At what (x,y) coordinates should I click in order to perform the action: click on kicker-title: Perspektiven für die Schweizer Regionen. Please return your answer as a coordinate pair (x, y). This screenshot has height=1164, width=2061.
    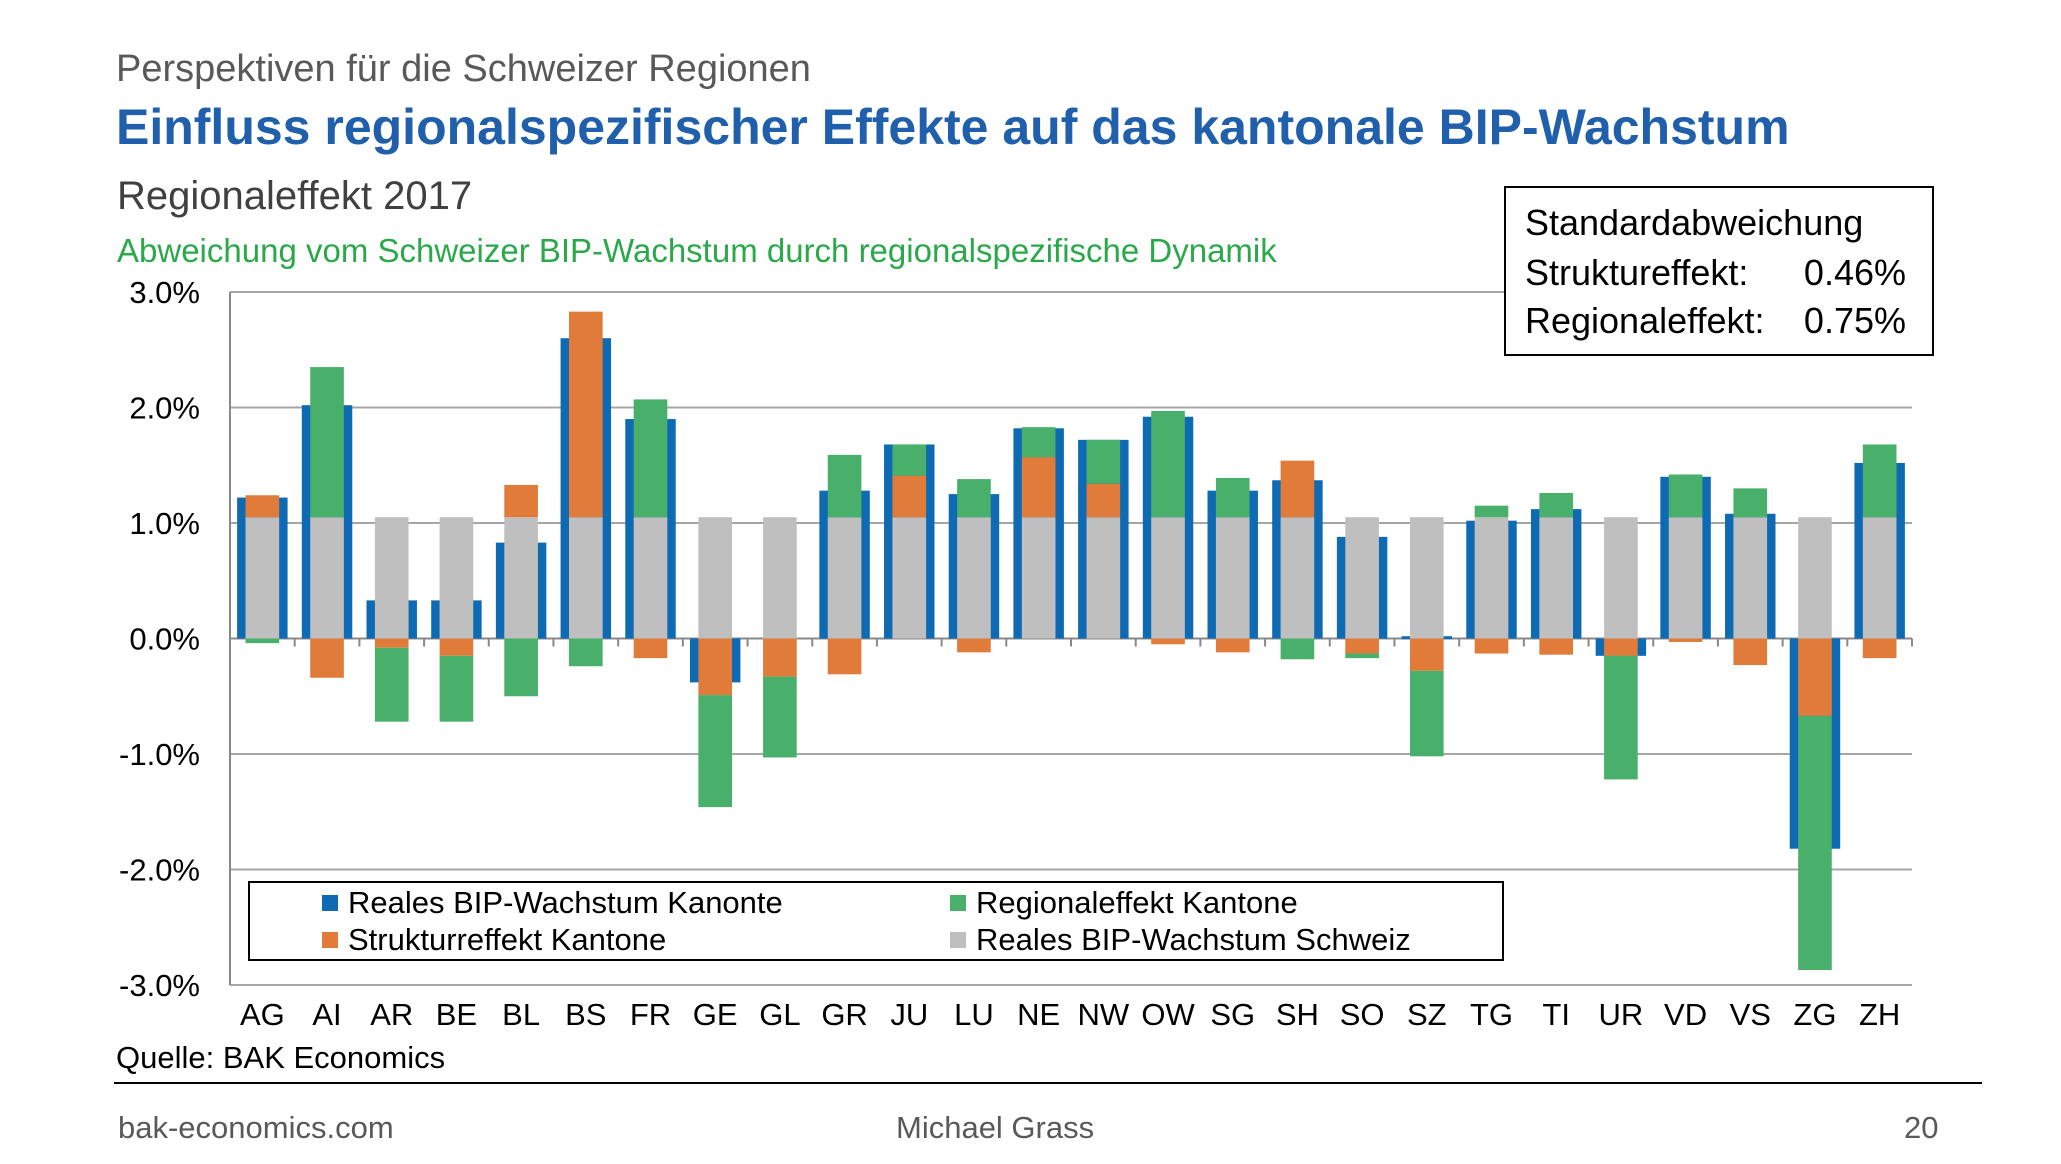
    Looking at the image, I should click on (463, 69).